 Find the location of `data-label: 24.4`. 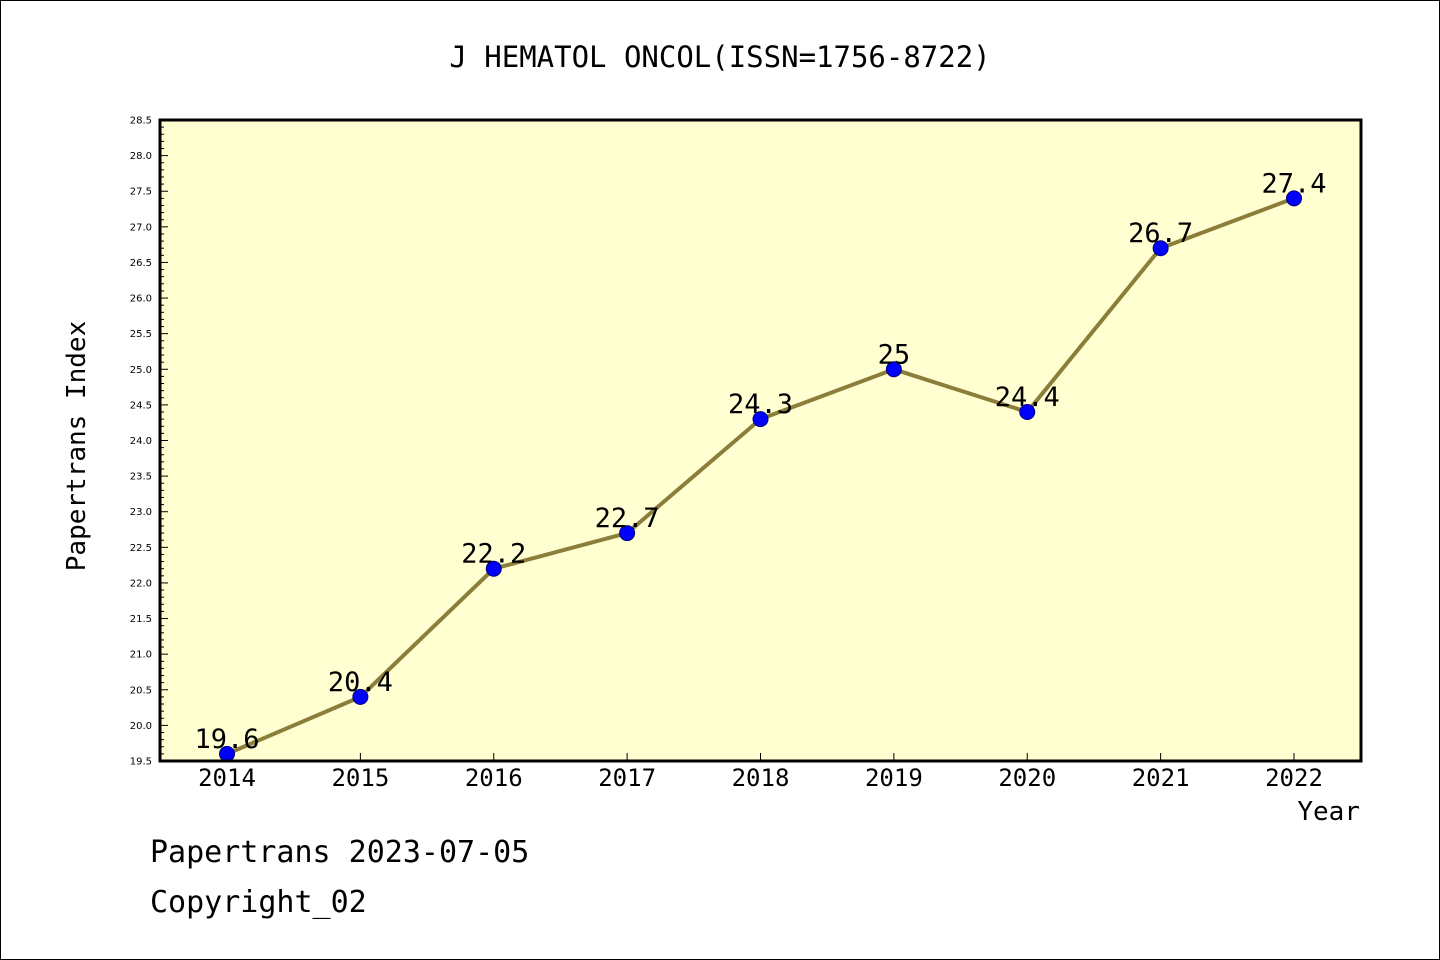

data-label: 24.4 is located at coordinates (1027, 397).